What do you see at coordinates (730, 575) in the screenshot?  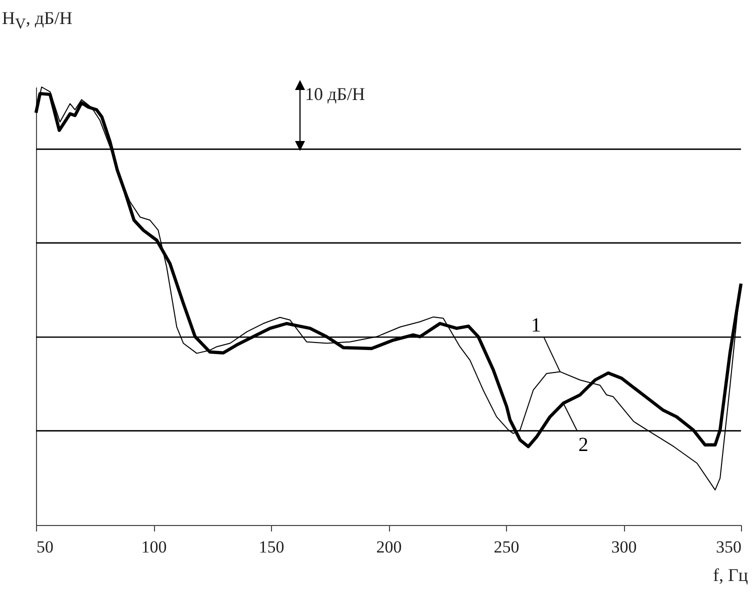 I see `x-axis-title: f, Гц` at bounding box center [730, 575].